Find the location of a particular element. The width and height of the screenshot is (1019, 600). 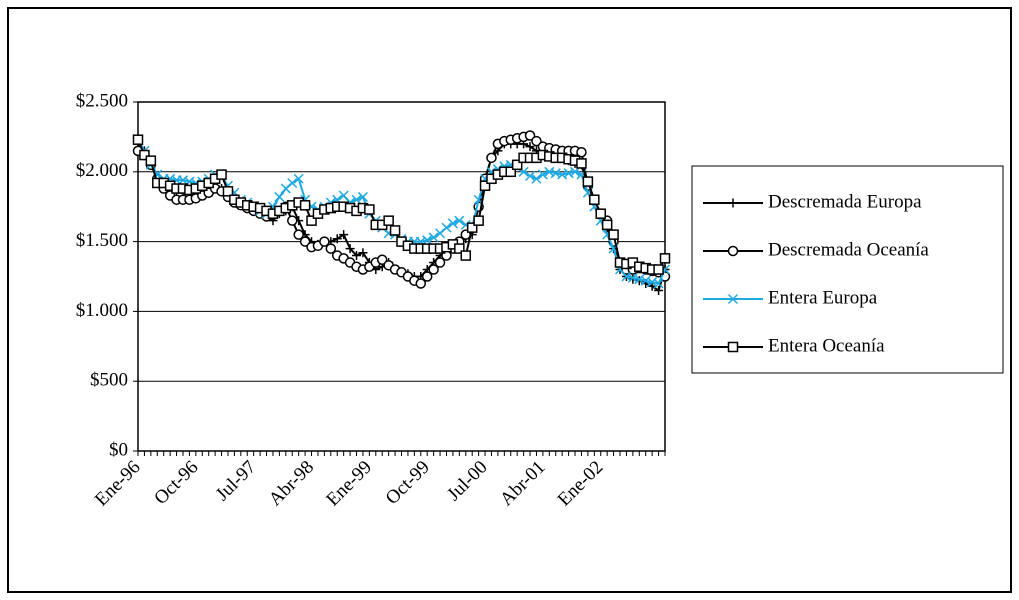

y-tick-label: $2.500 is located at coordinates (102, 100).